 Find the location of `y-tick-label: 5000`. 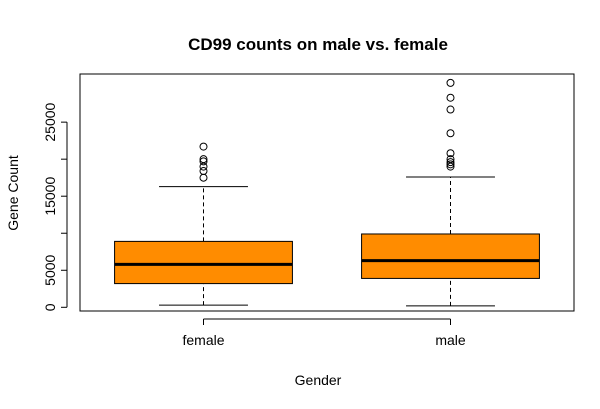

y-tick-label: 5000 is located at coordinates (50, 269).